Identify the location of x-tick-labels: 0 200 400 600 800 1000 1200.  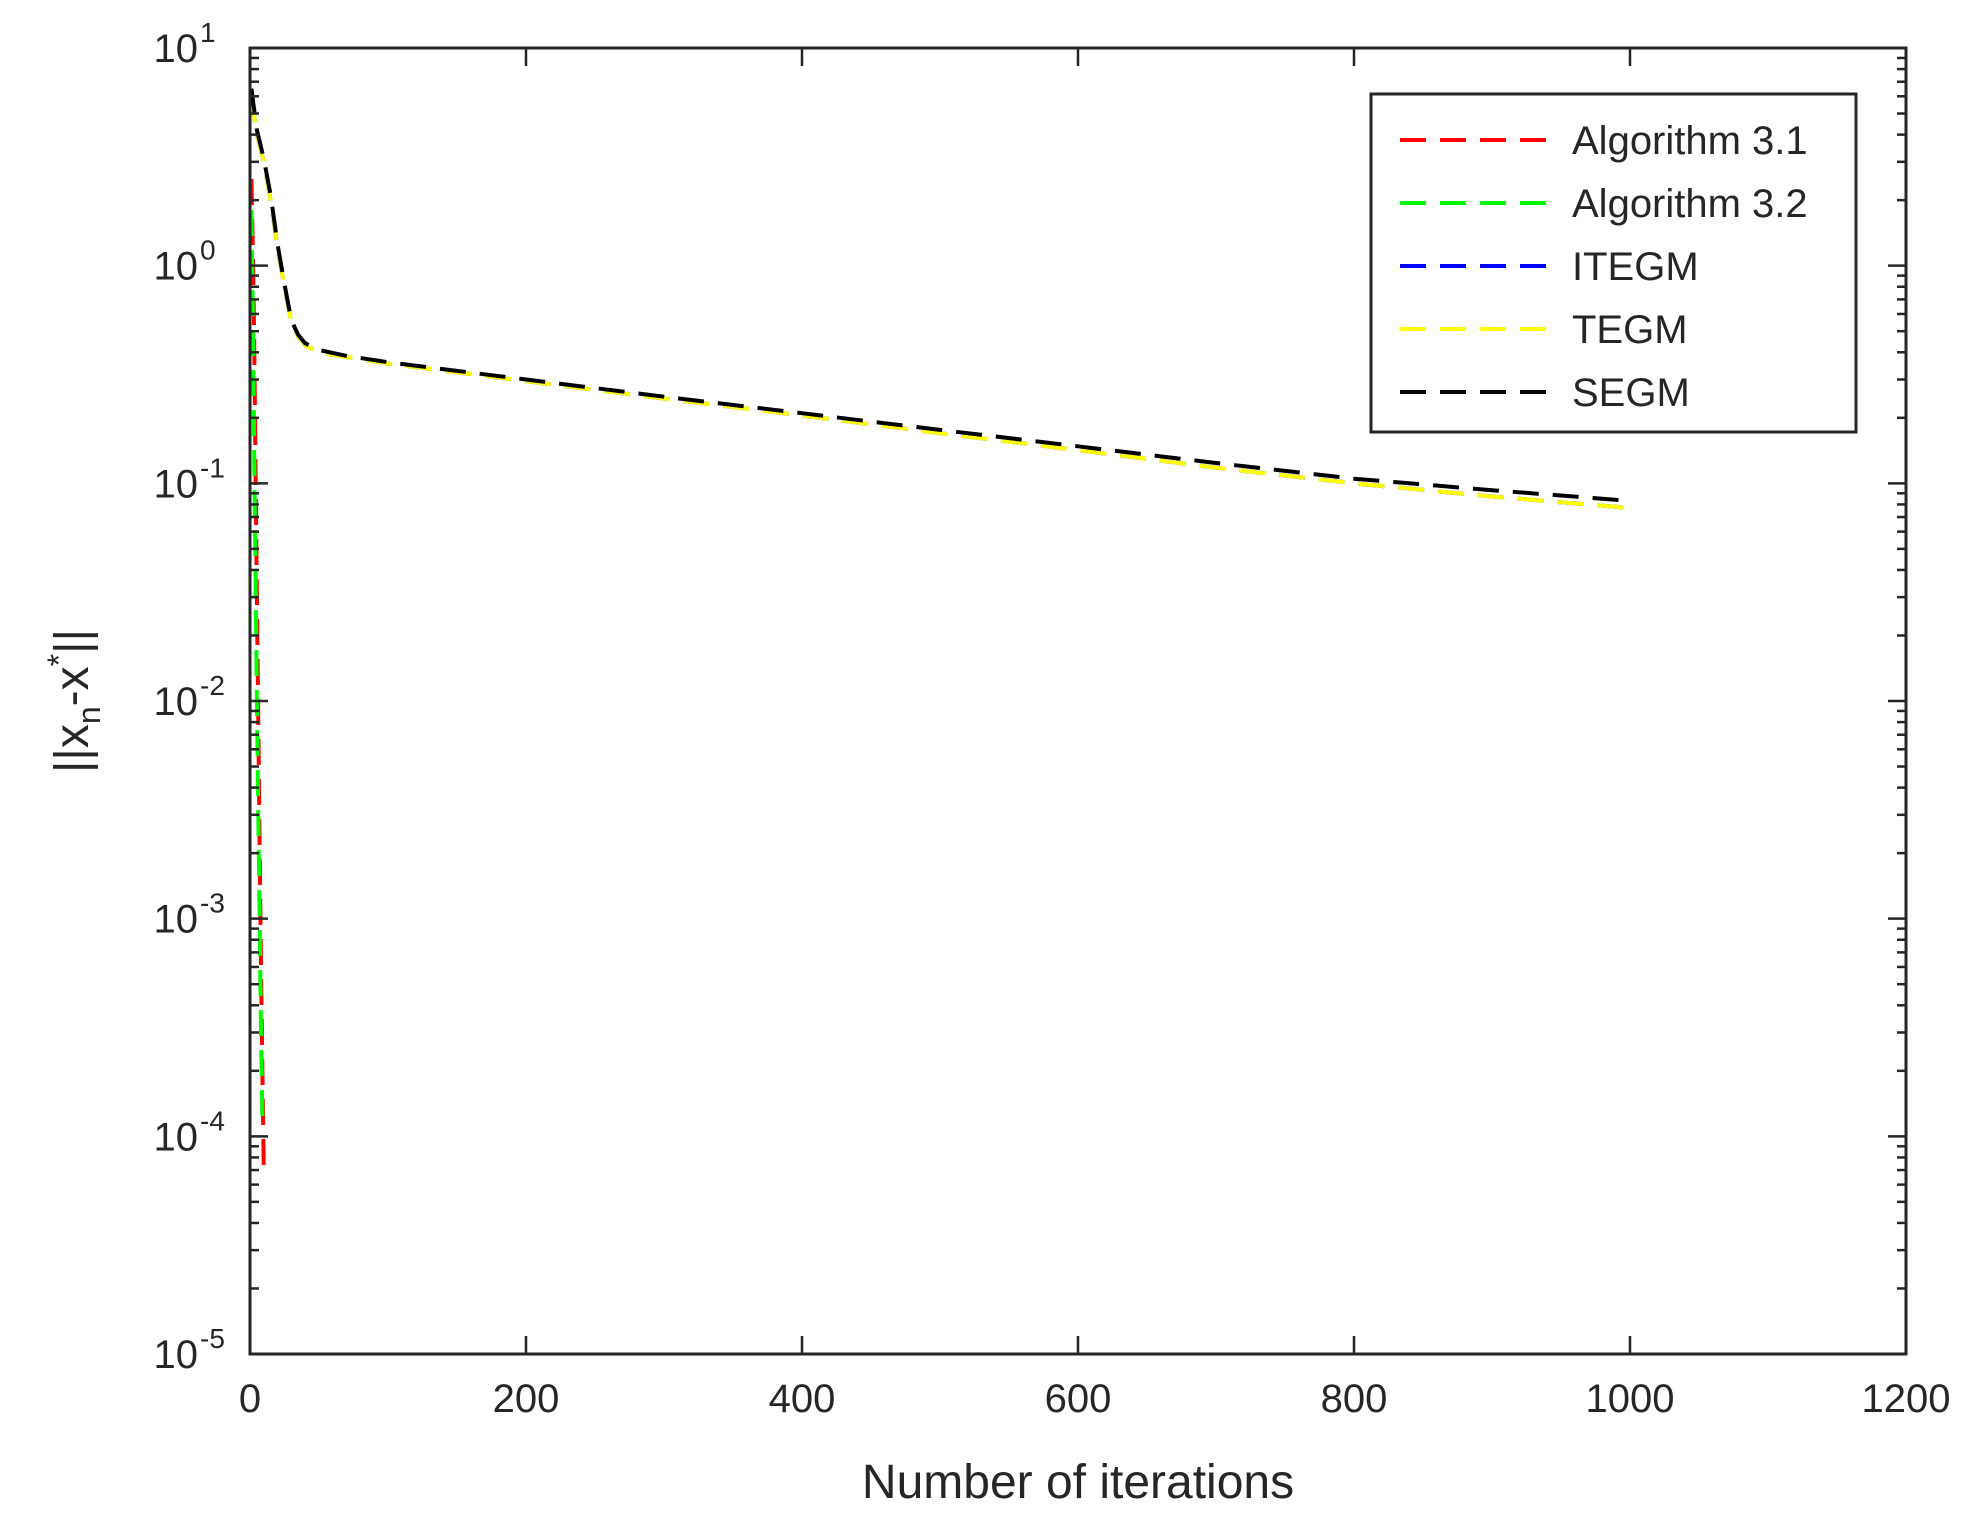
(1095, 1399).